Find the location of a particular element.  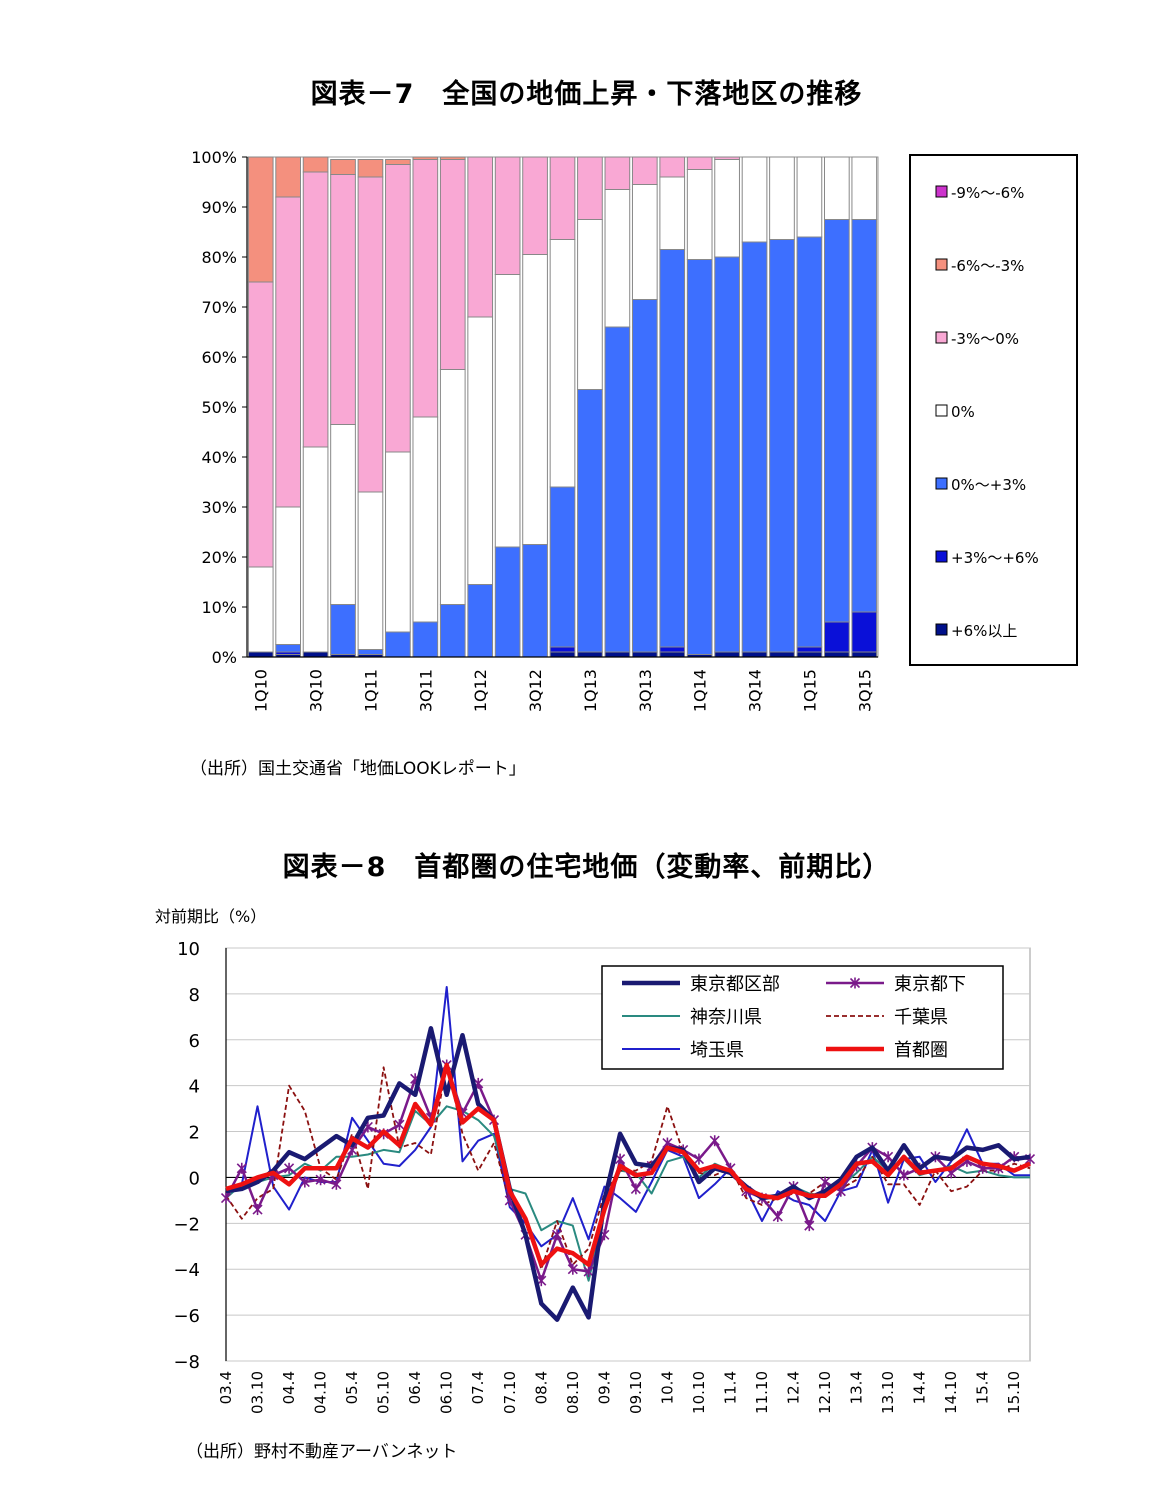

y-tick-label: 8 is located at coordinates (194, 995).